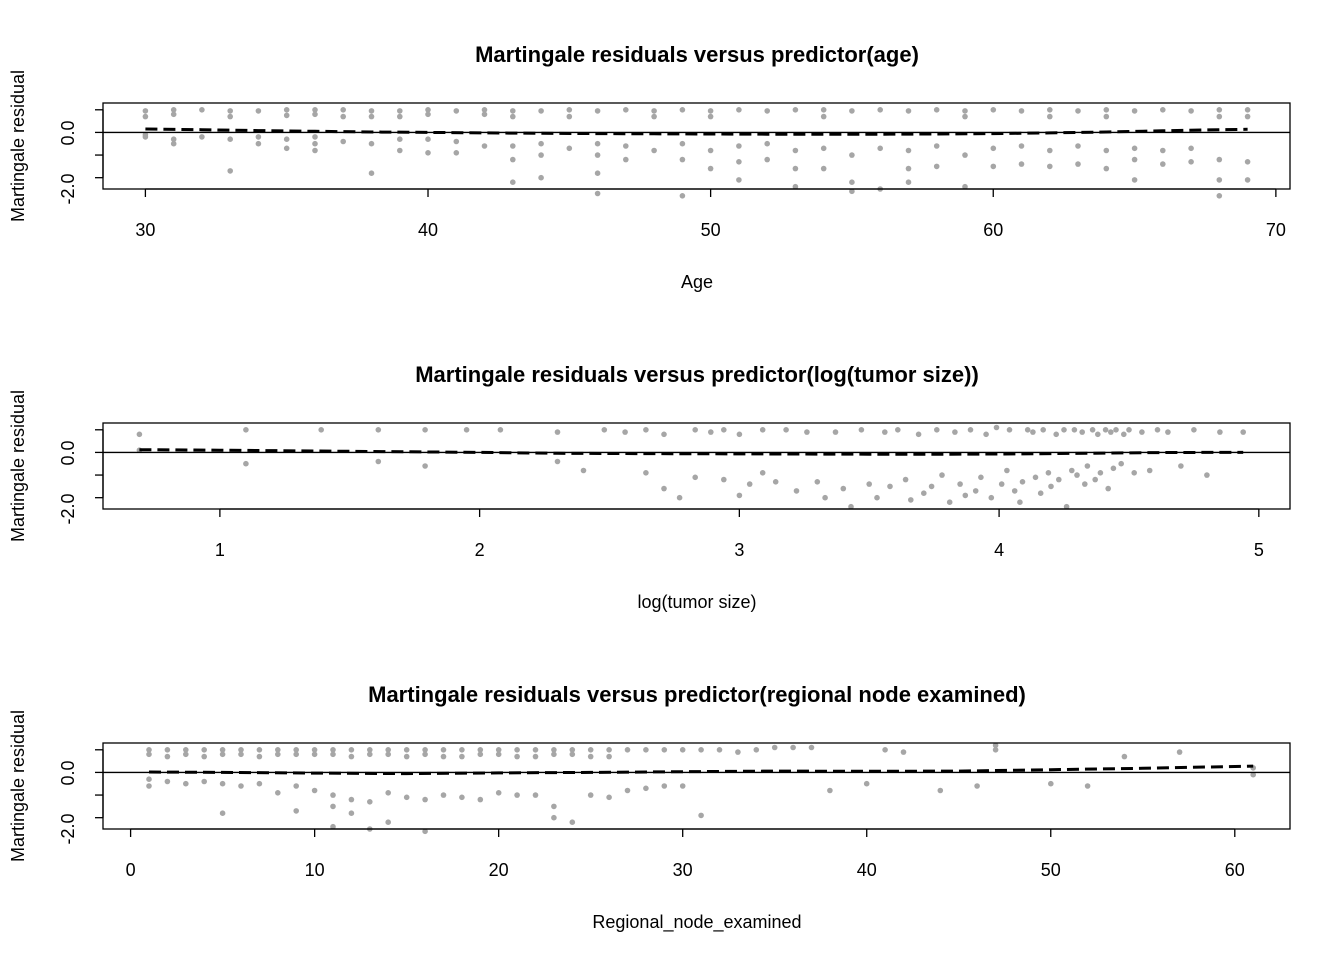  I want to click on panel-tumor-xtick-label: 5, so click(1259, 550).